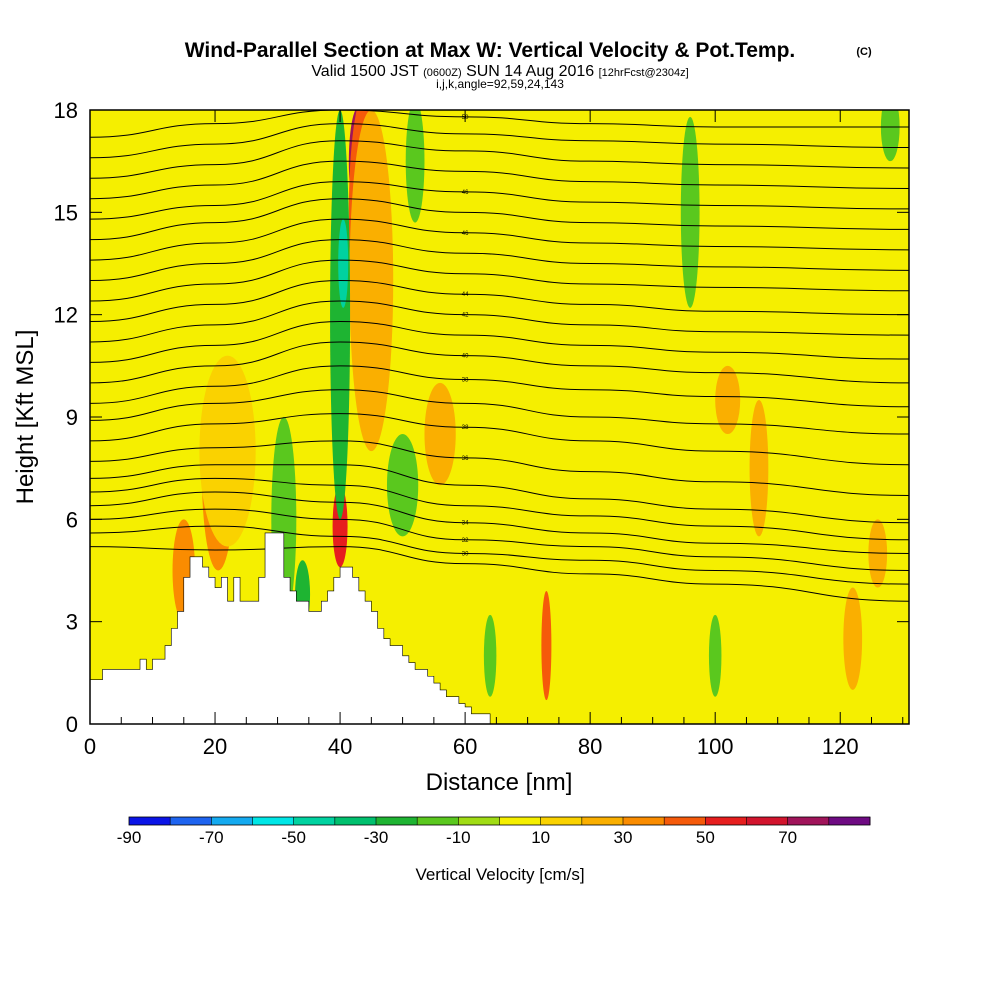 Image resolution: width=1000 pixels, height=1000 pixels. Describe the element at coordinates (355, 821) in the screenshot. I see `colorbar-swatch--40` at that location.